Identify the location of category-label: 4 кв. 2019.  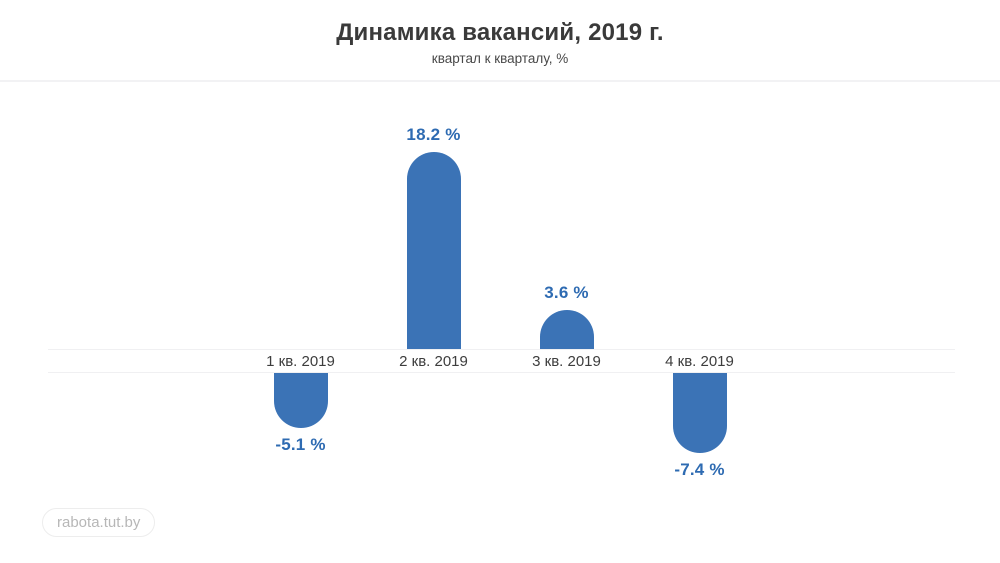
(699, 361).